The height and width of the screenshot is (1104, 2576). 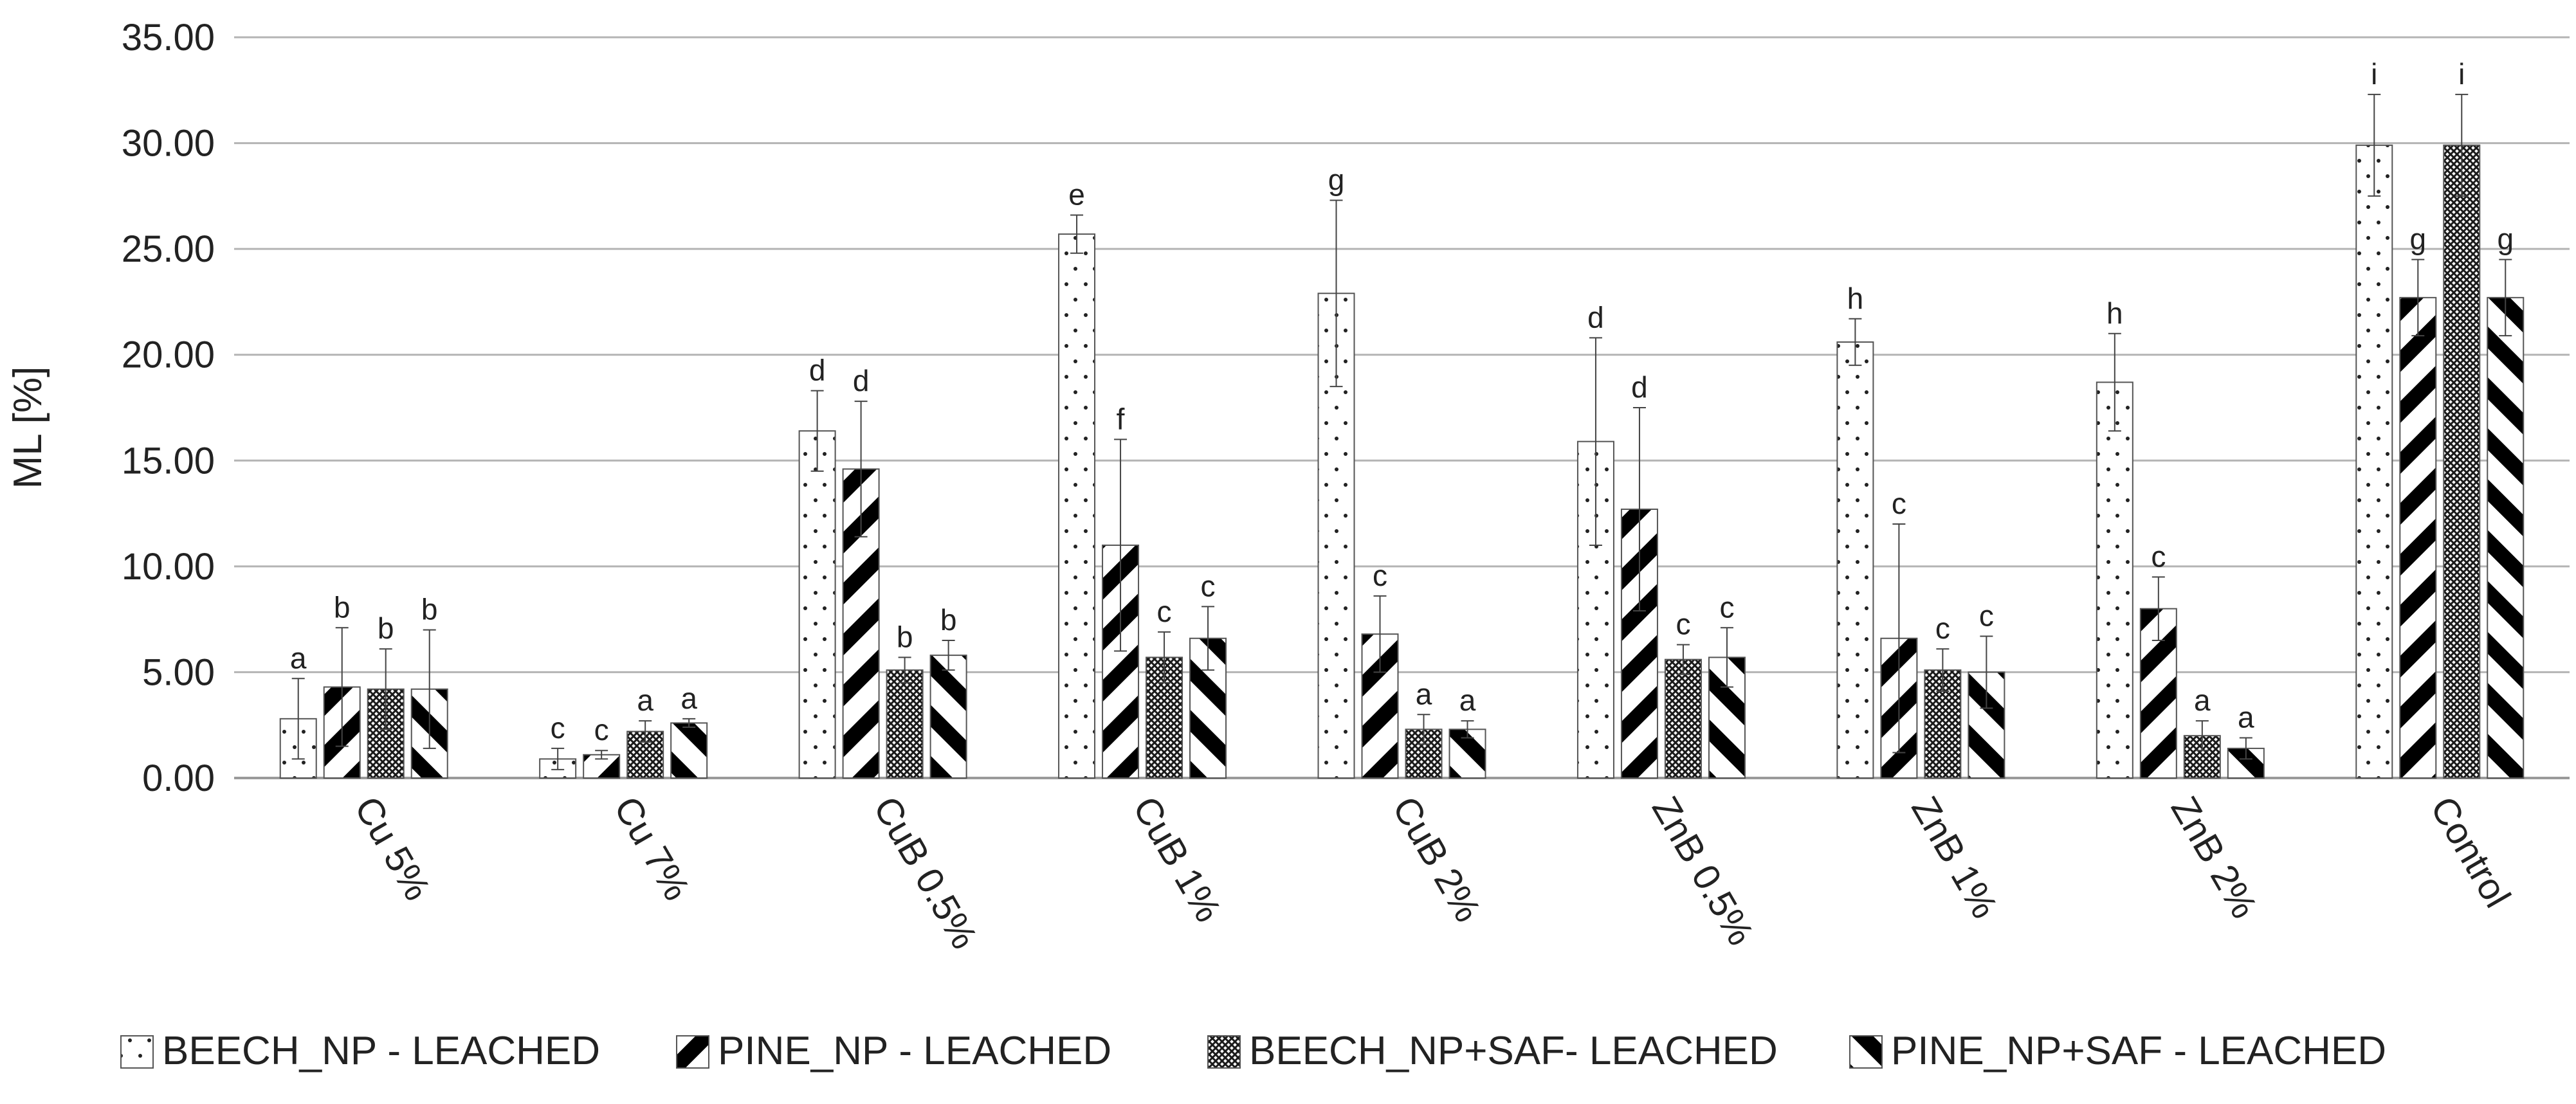 I want to click on y-tick-label: 35.00, so click(x=168, y=38).